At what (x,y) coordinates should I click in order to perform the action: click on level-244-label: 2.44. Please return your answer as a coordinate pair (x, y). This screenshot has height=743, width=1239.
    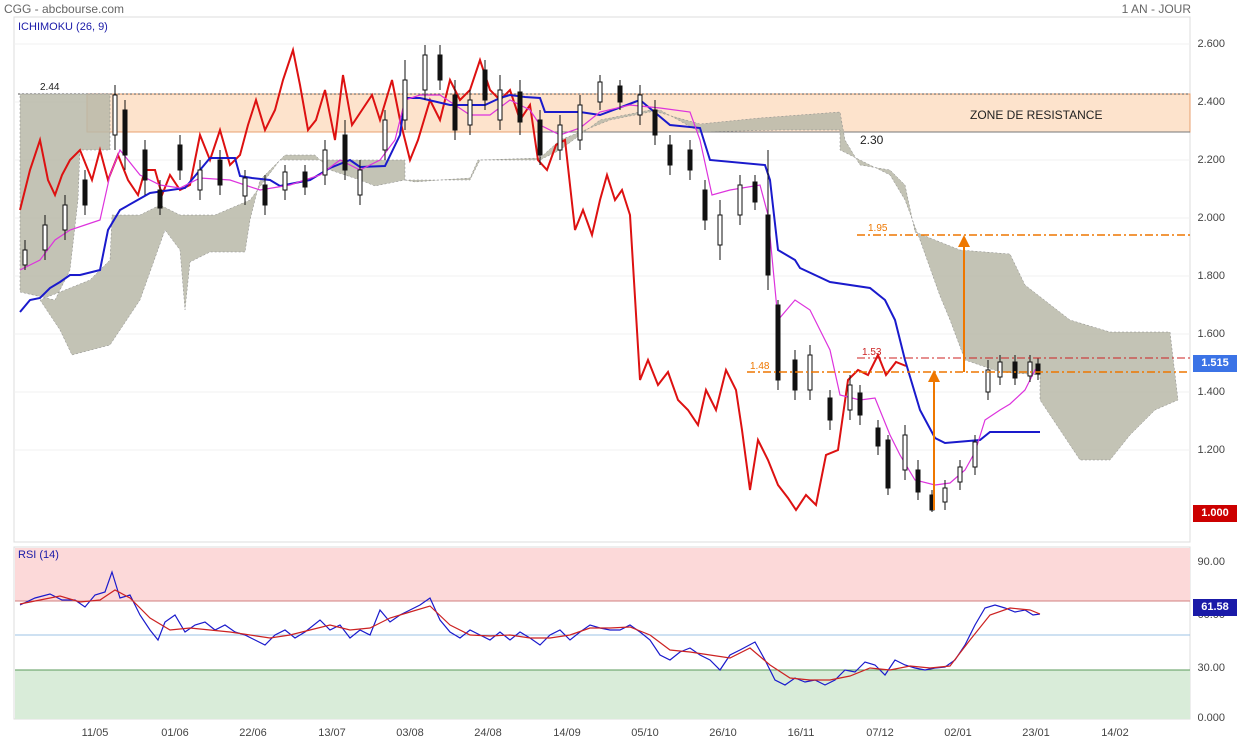
    Looking at the image, I should click on (50, 87).